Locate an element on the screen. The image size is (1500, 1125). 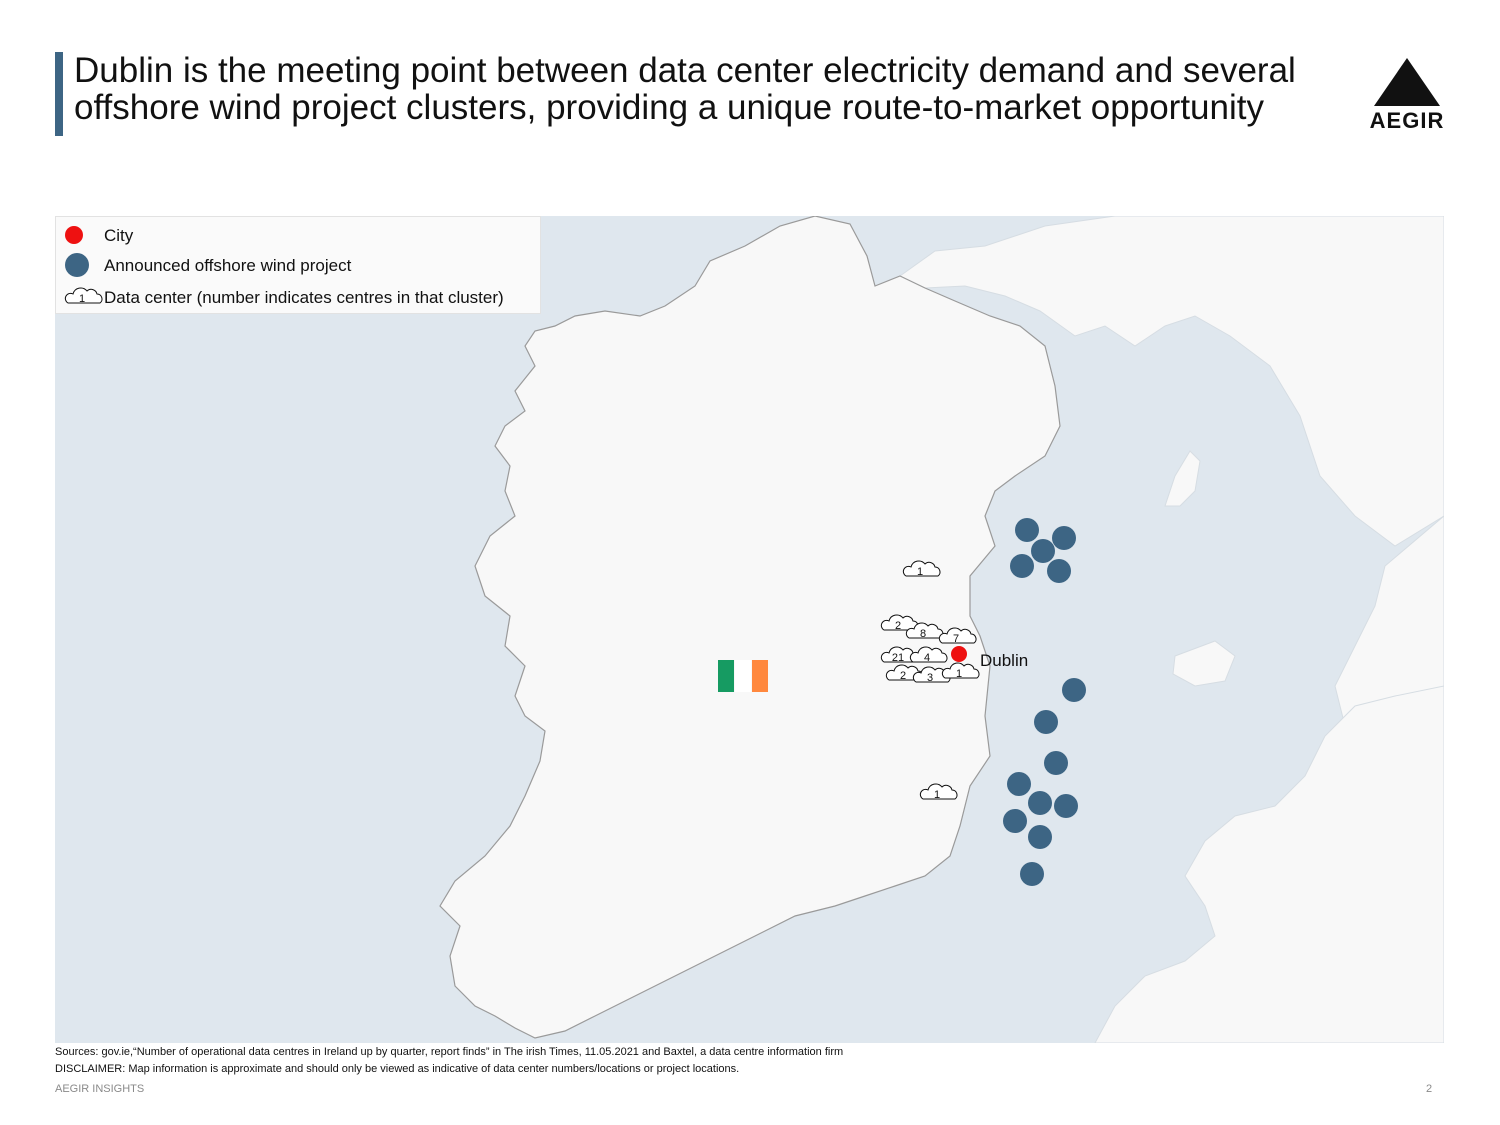
data-center-cloud-icon: 8 is located at coordinates (924, 631).